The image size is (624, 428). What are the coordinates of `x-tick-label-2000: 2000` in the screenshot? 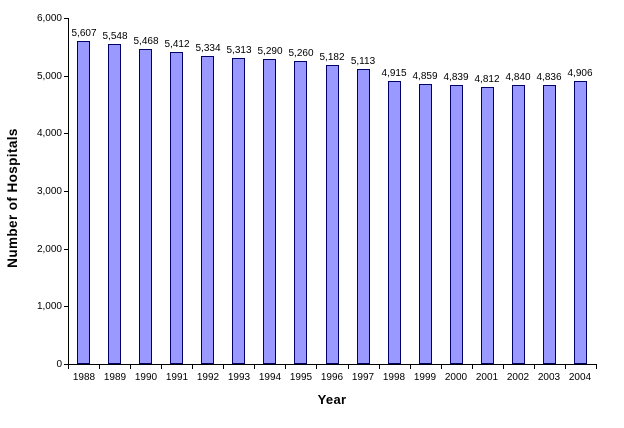 It's located at (456, 377).